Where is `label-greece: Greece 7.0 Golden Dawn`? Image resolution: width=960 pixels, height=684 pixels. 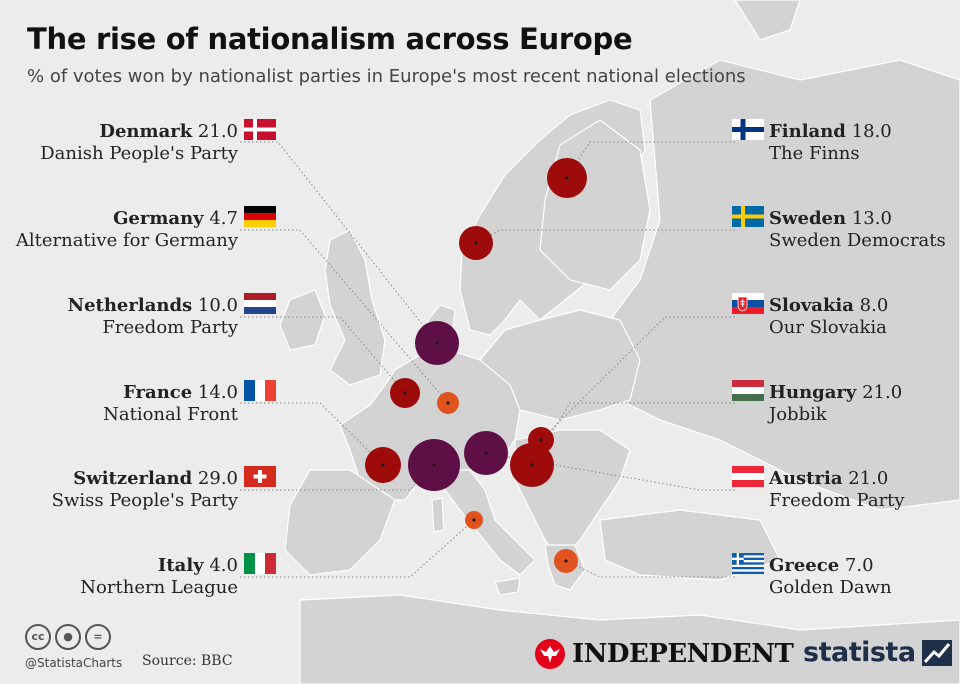
label-greece: Greece 7.0 Golden Dawn is located at coordinates (864, 577).